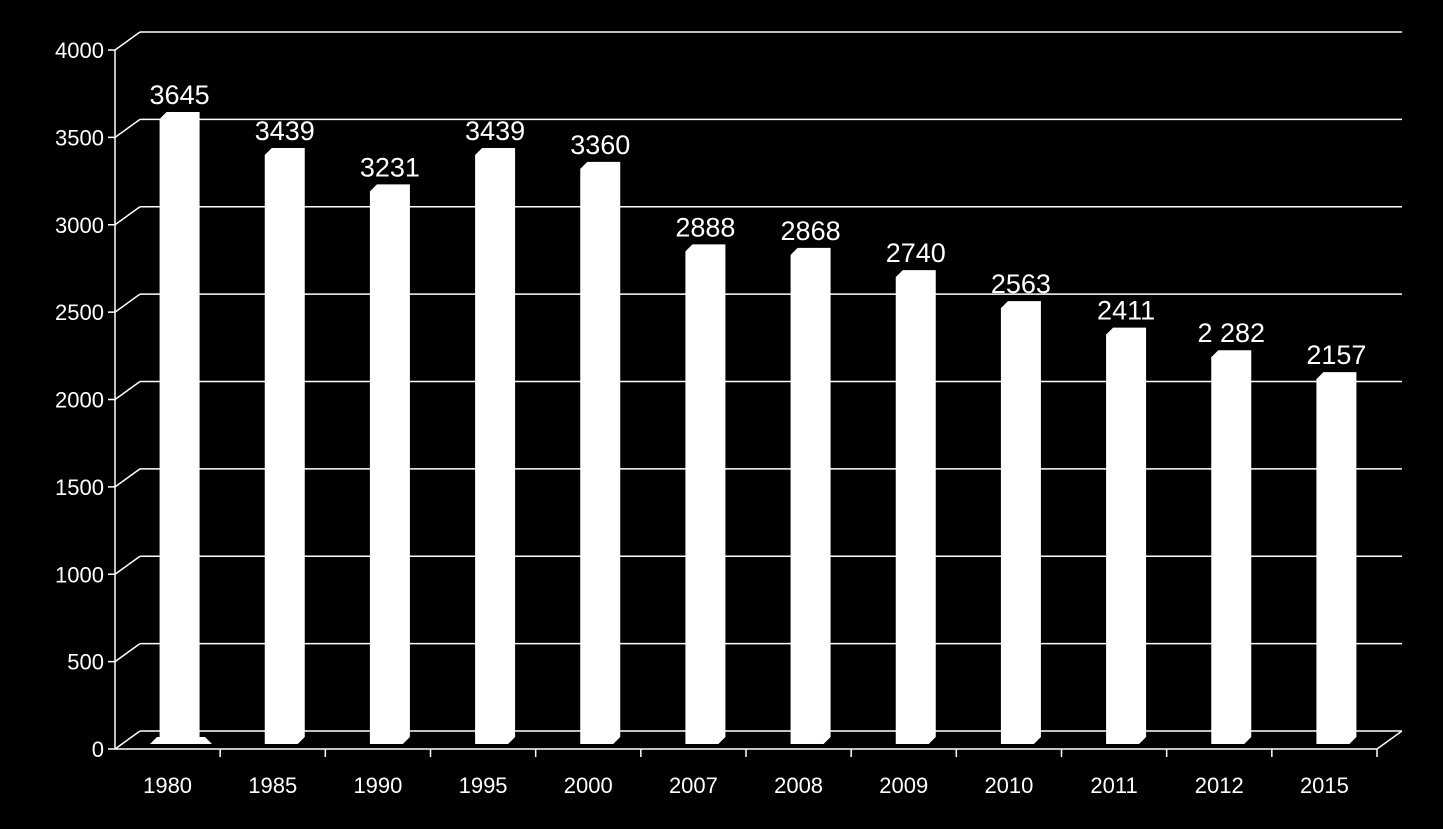 The width and height of the screenshot is (1443, 829). I want to click on x-tick-label-1980: 1980, so click(167, 785).